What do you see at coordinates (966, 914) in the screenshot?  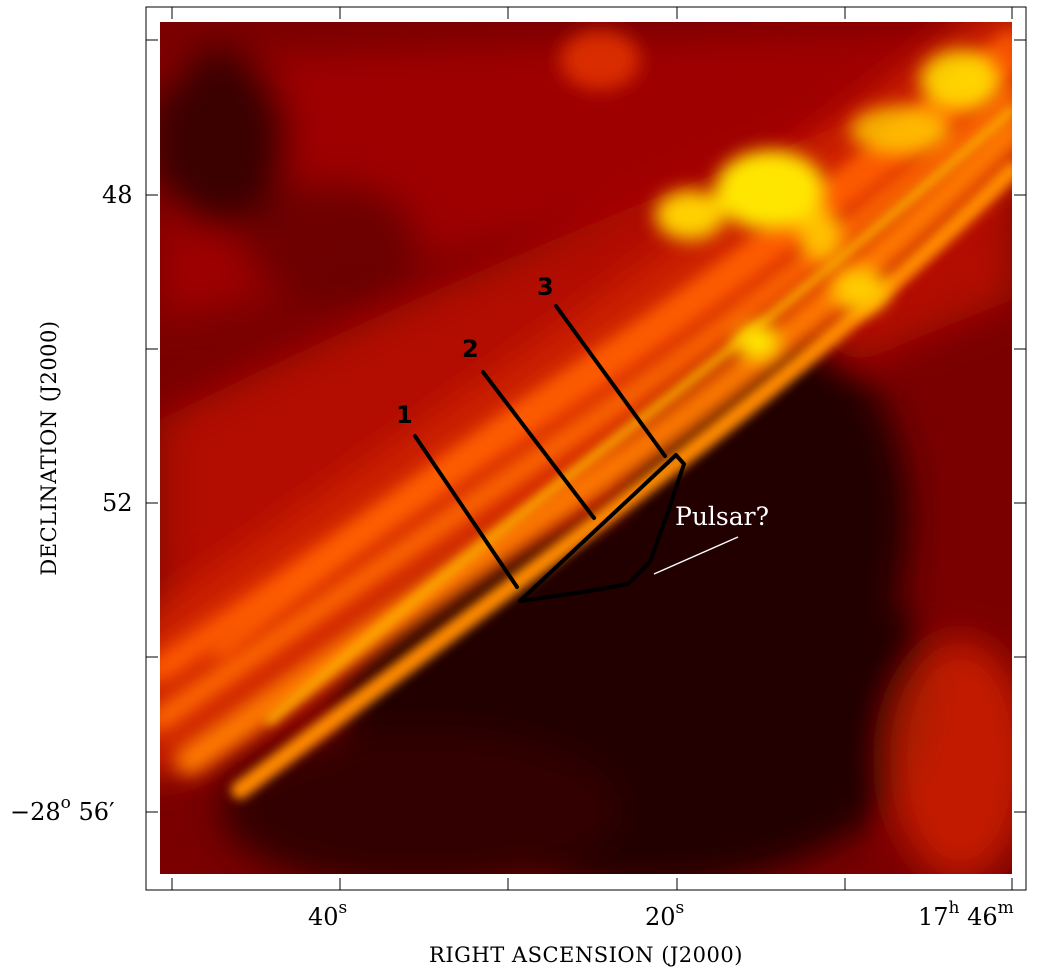 I see `x-tick-label: 17h 46m` at bounding box center [966, 914].